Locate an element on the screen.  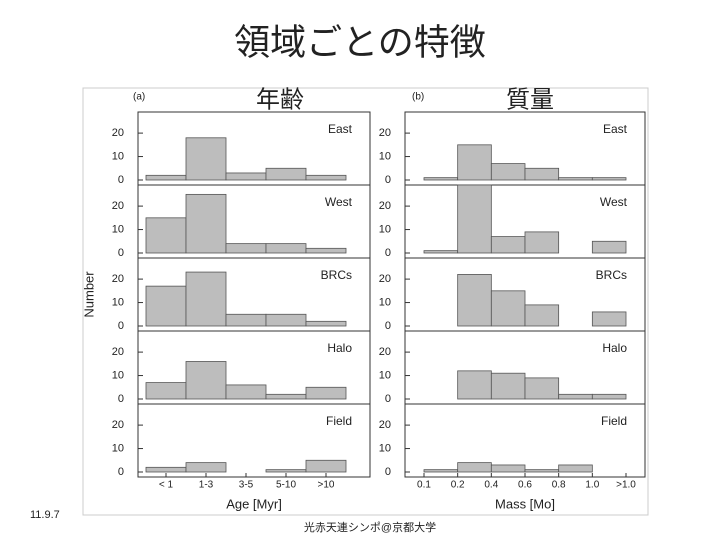
slide-label: 年齢 is located at coordinates (280, 99).